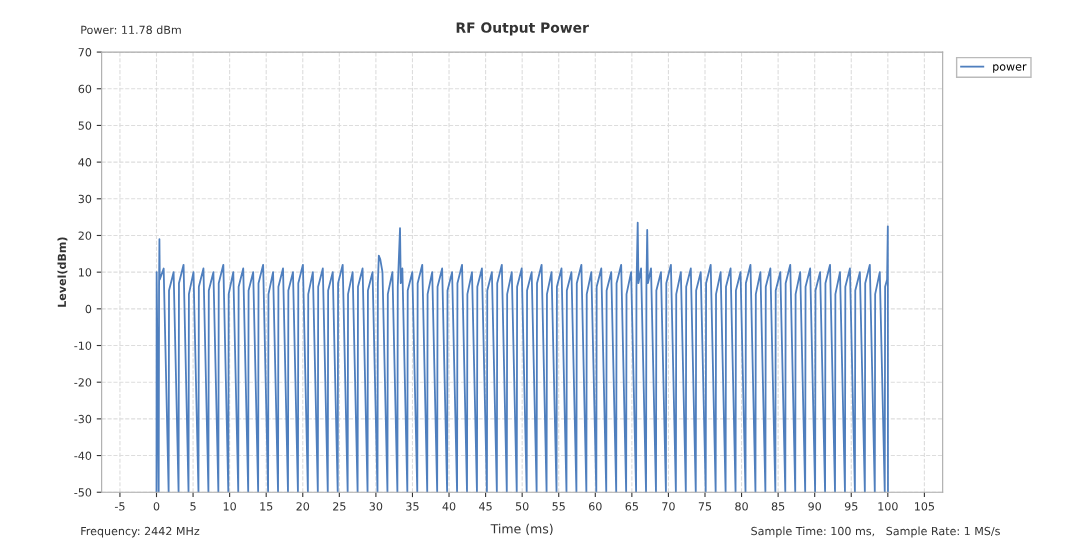  I want to click on text: Power: 11.78 dBm, so click(131, 30).